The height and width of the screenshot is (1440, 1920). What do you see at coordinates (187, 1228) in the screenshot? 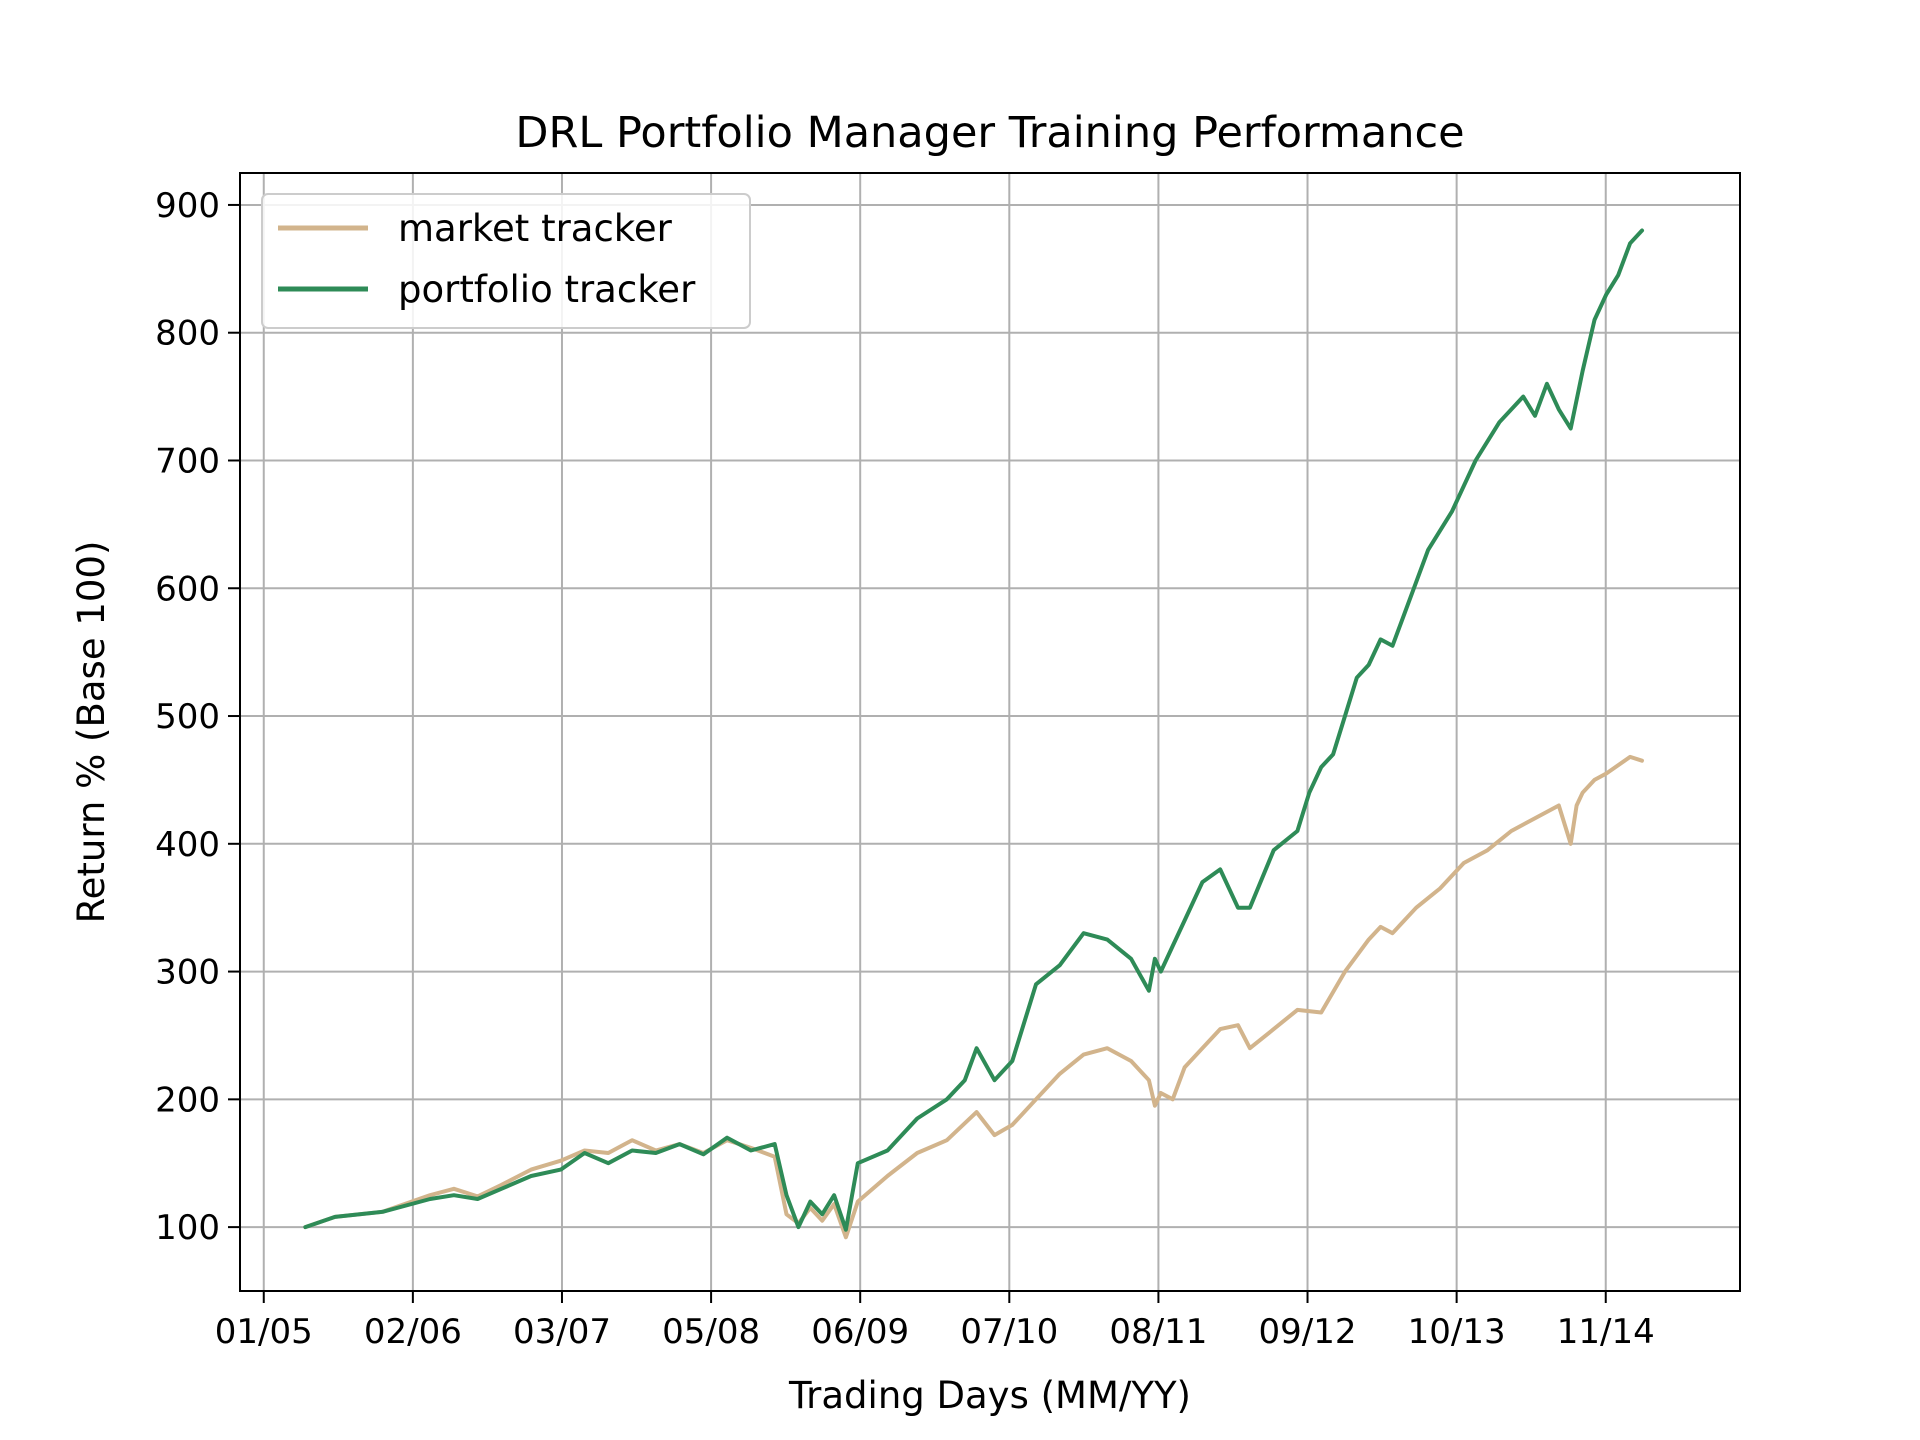
I see `y-tick-label: 100` at bounding box center [187, 1228].